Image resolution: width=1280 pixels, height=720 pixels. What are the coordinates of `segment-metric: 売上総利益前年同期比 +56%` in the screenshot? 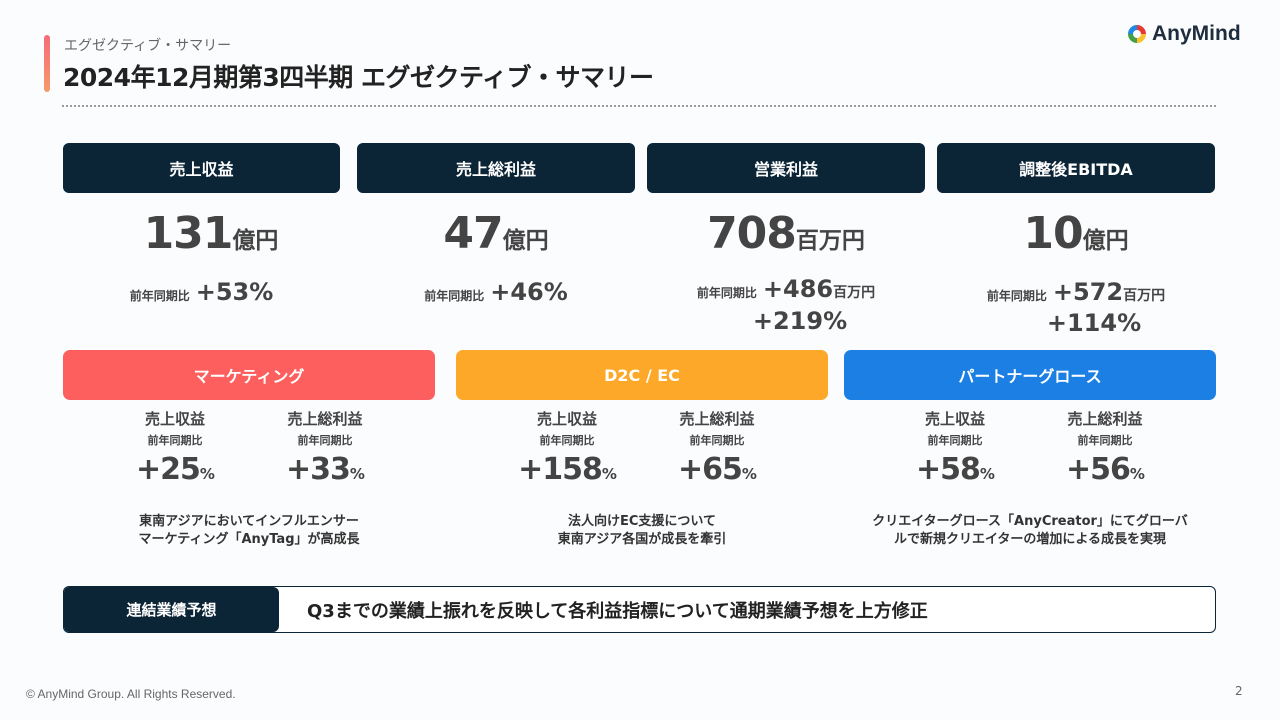 It's located at (1105, 447).